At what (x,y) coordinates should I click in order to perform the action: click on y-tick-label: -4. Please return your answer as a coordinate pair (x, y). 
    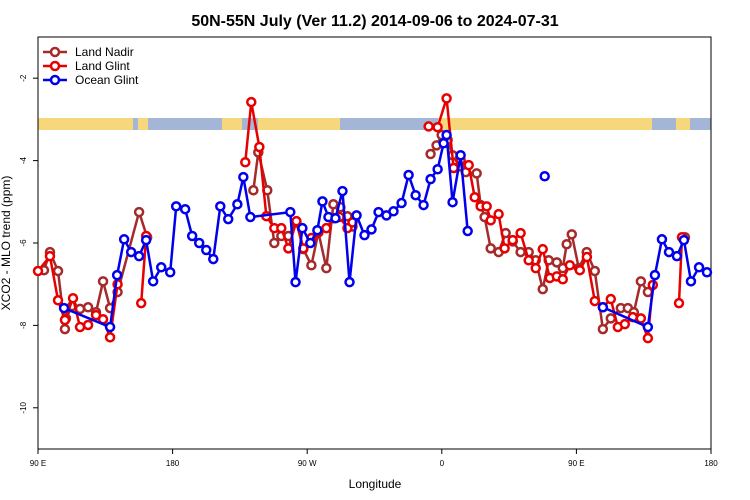
    Looking at the image, I should click on (23, 160).